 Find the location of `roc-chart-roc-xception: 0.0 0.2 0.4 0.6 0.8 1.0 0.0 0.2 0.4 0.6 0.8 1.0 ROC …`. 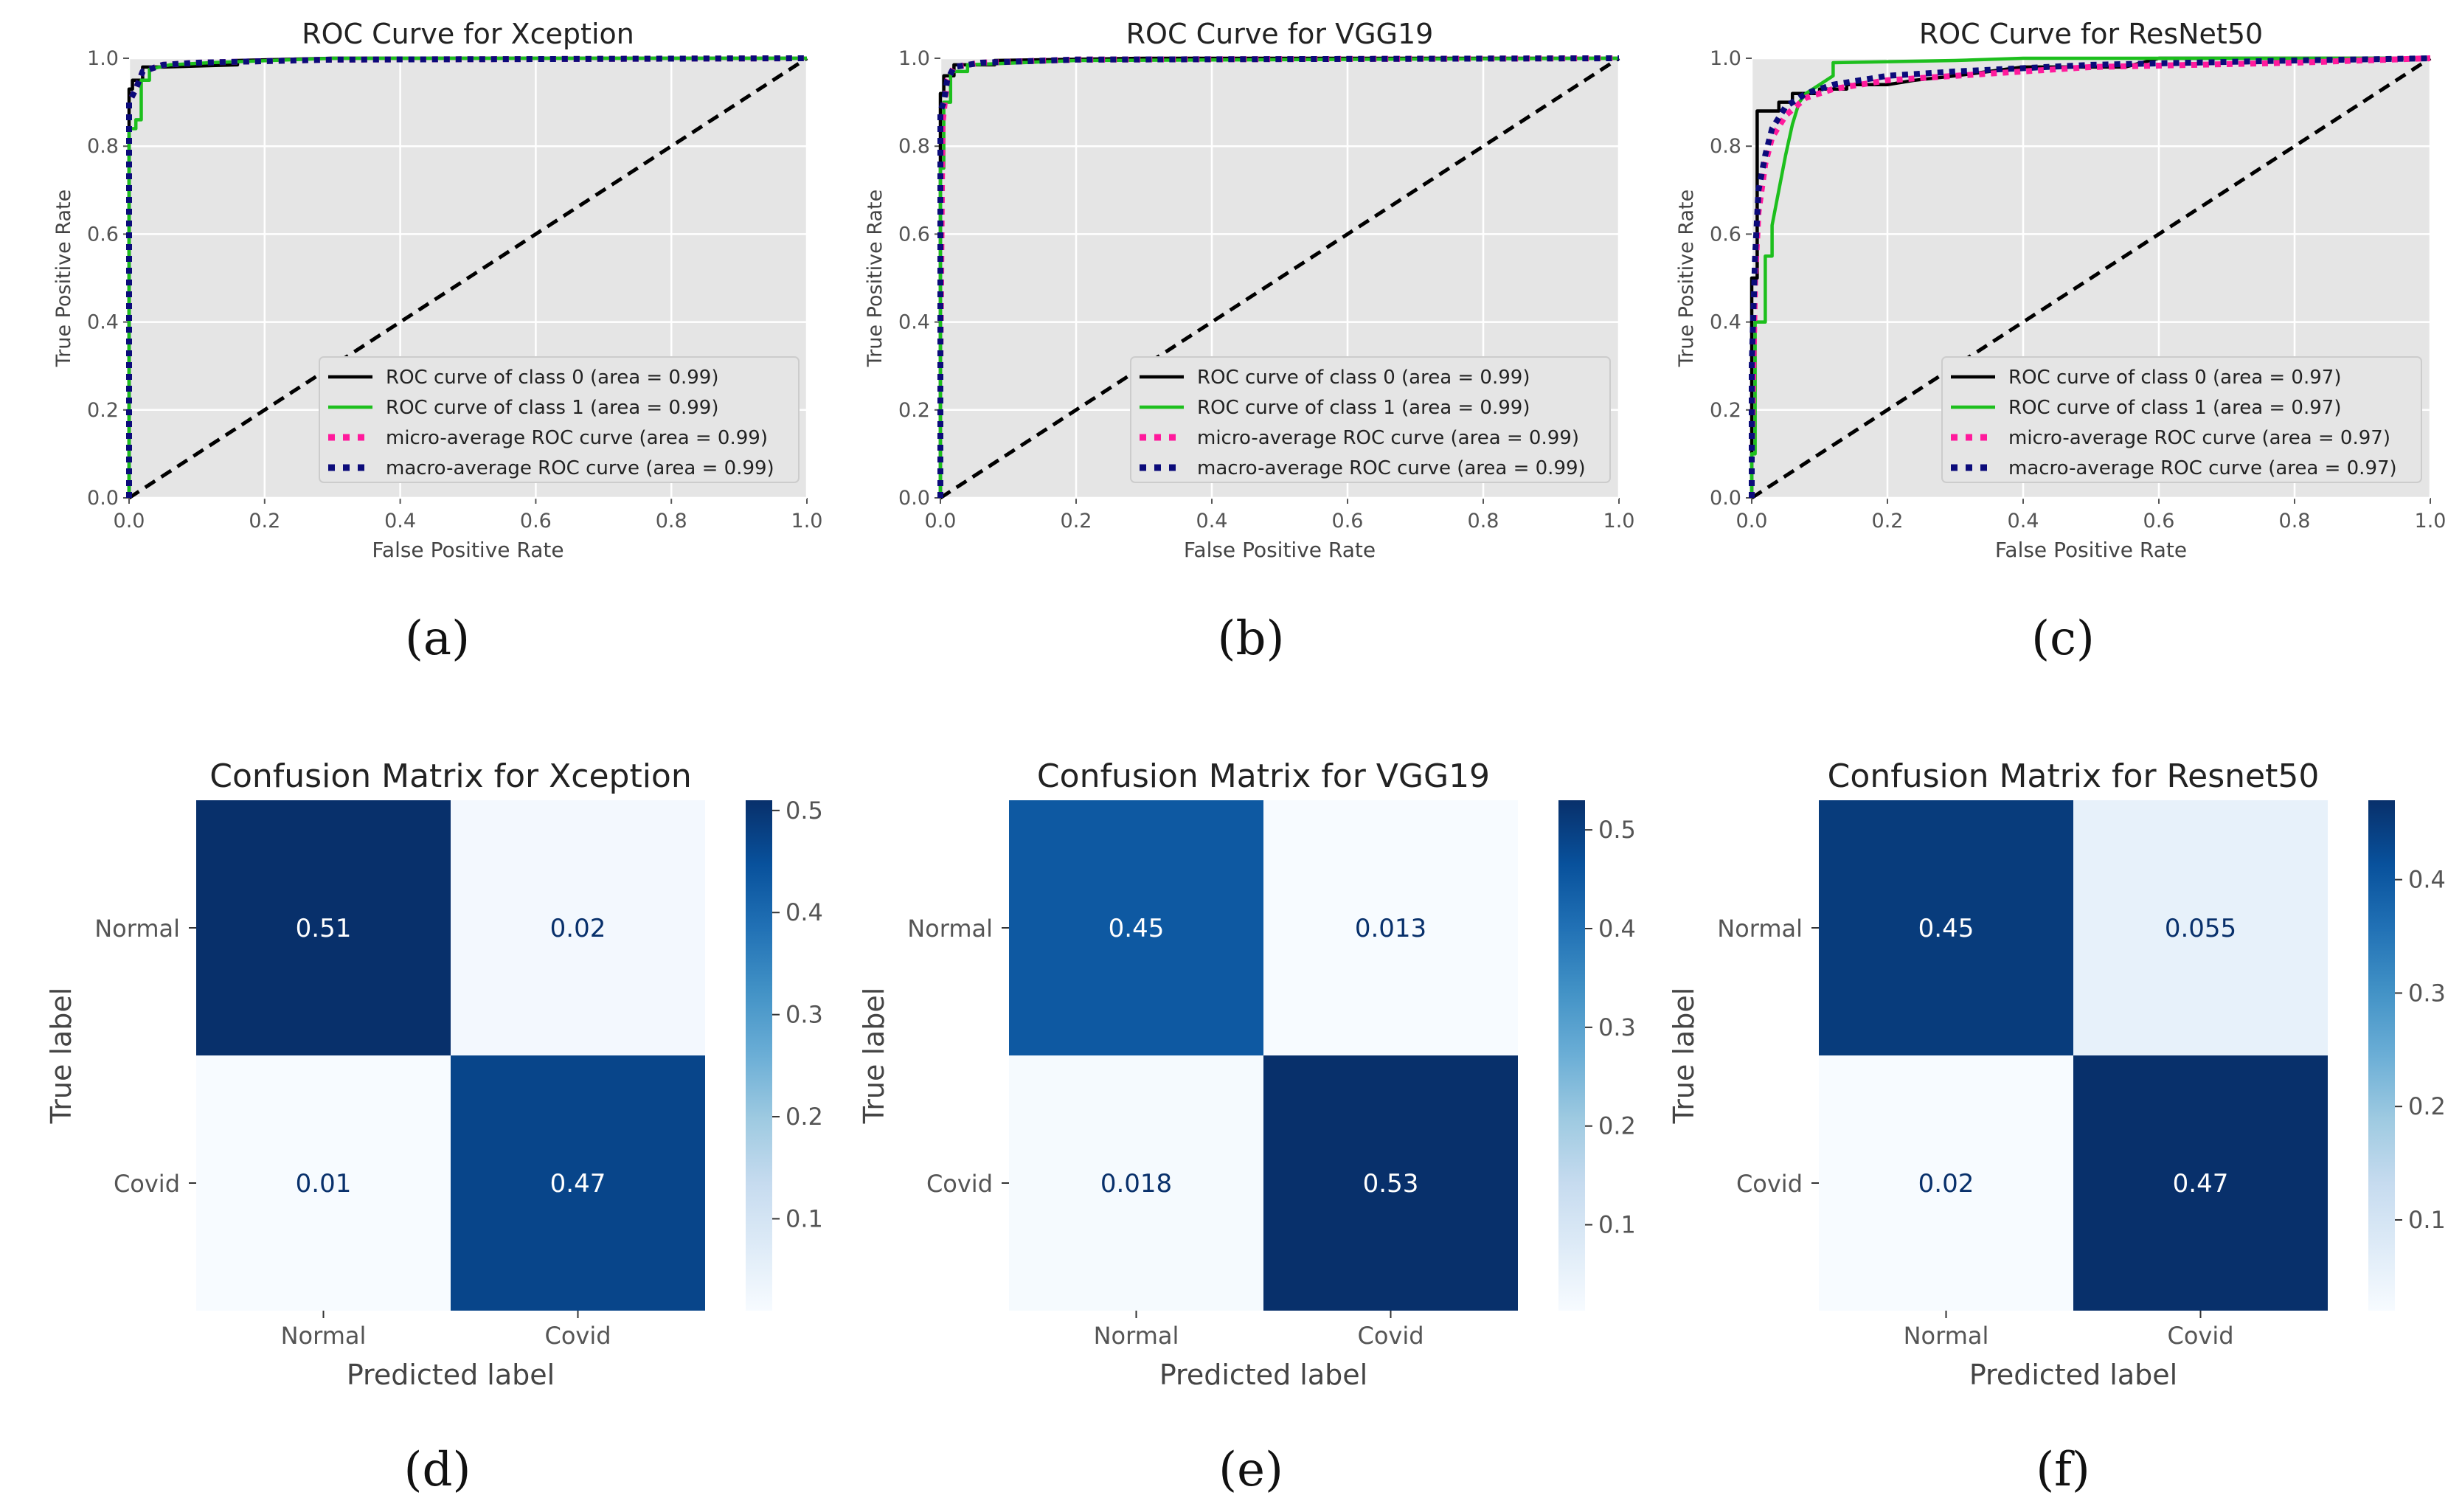

roc-chart-roc-xception: 0.0 0.2 0.4 0.6 0.8 1.0 0.0 0.2 0.4 0.6 0.8 1.0 ROC … is located at coordinates (437, 290).